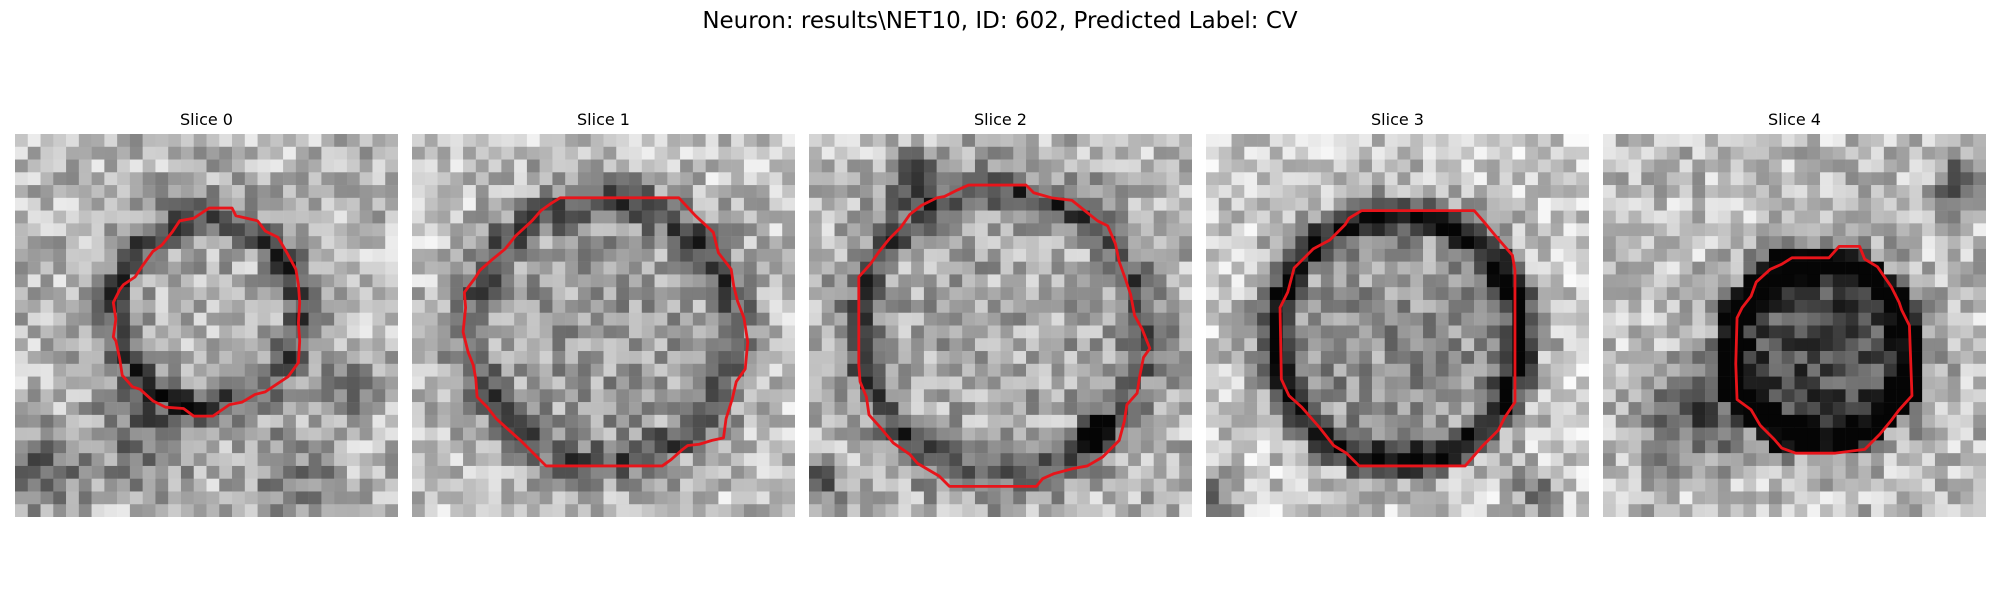 The width and height of the screenshot is (2000, 600). What do you see at coordinates (1397, 119) in the screenshot?
I see `slice-title: Slice 3` at bounding box center [1397, 119].